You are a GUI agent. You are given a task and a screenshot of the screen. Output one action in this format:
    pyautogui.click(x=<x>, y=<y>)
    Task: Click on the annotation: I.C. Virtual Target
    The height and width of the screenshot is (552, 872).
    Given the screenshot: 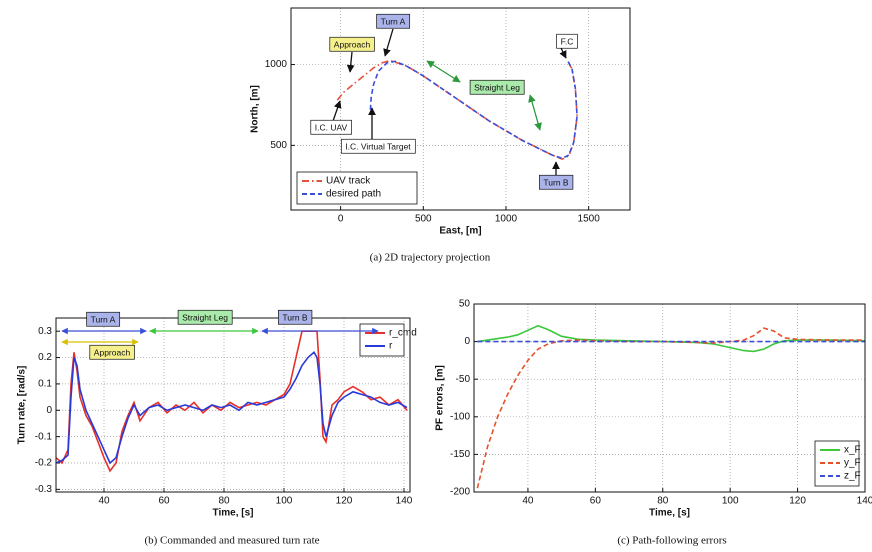 What is the action you would take?
    pyautogui.click(x=378, y=146)
    